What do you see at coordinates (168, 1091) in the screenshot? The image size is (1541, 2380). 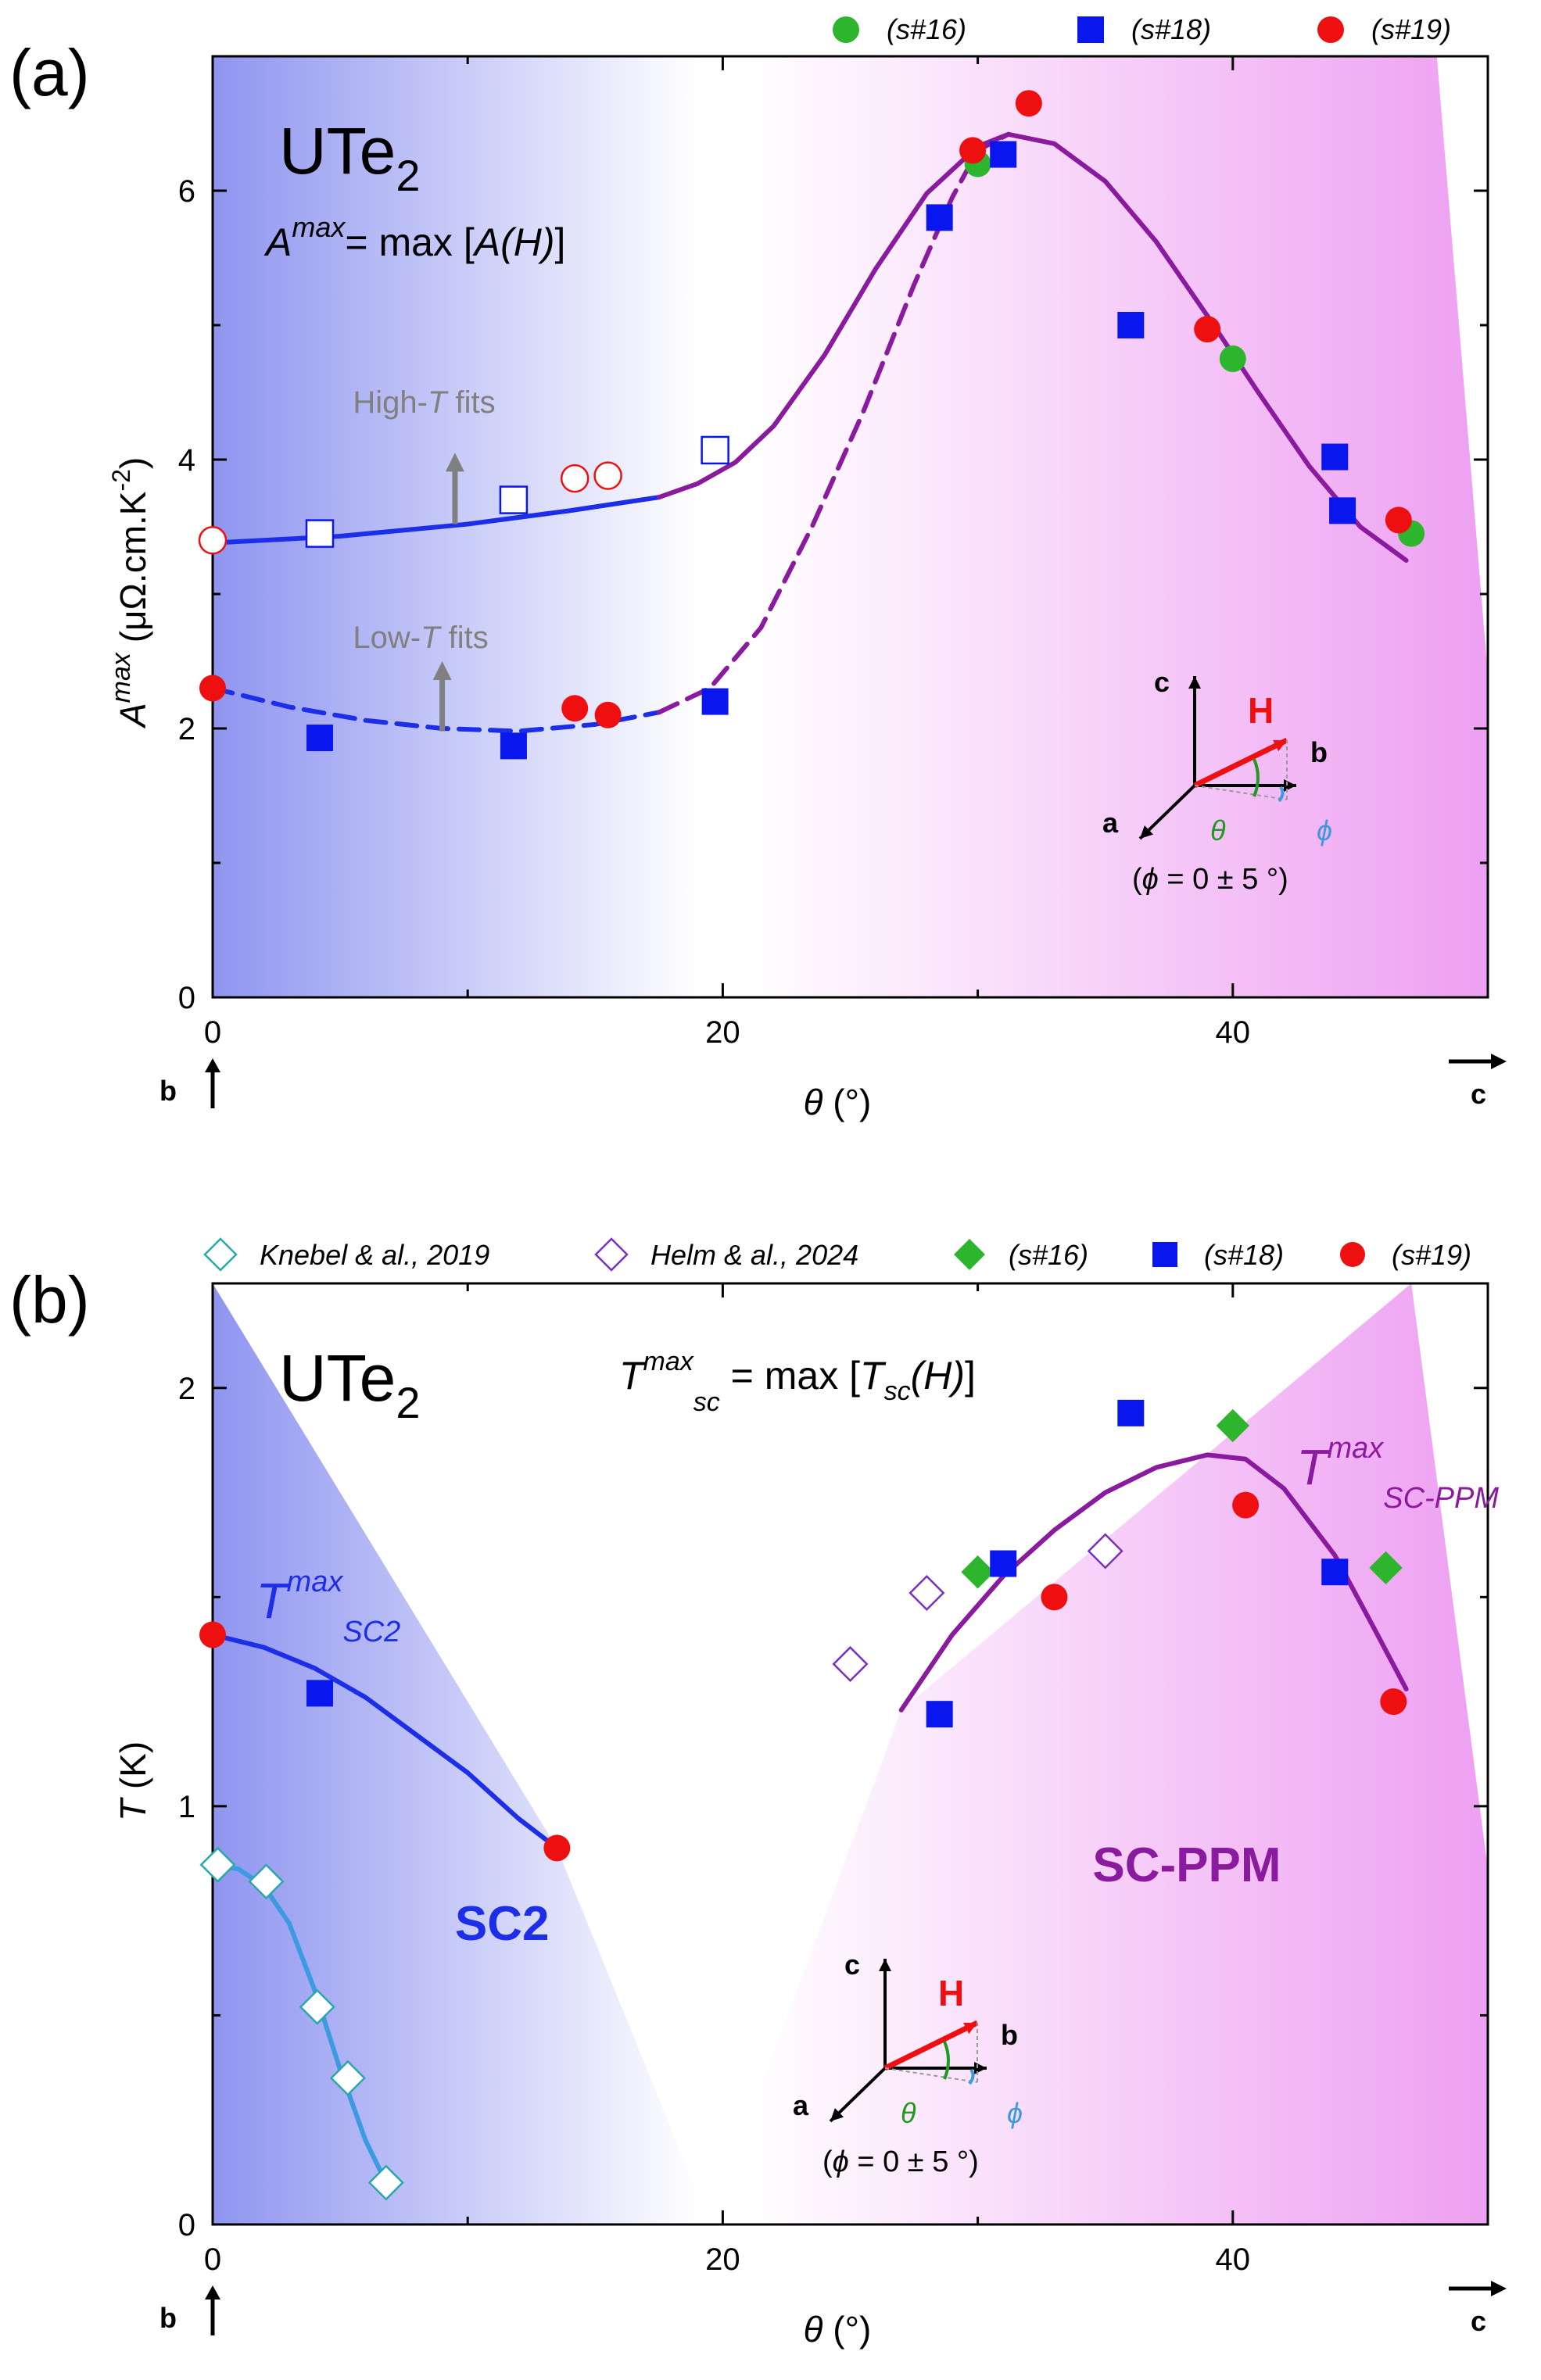 I see `a-axis-b-label: b` at bounding box center [168, 1091].